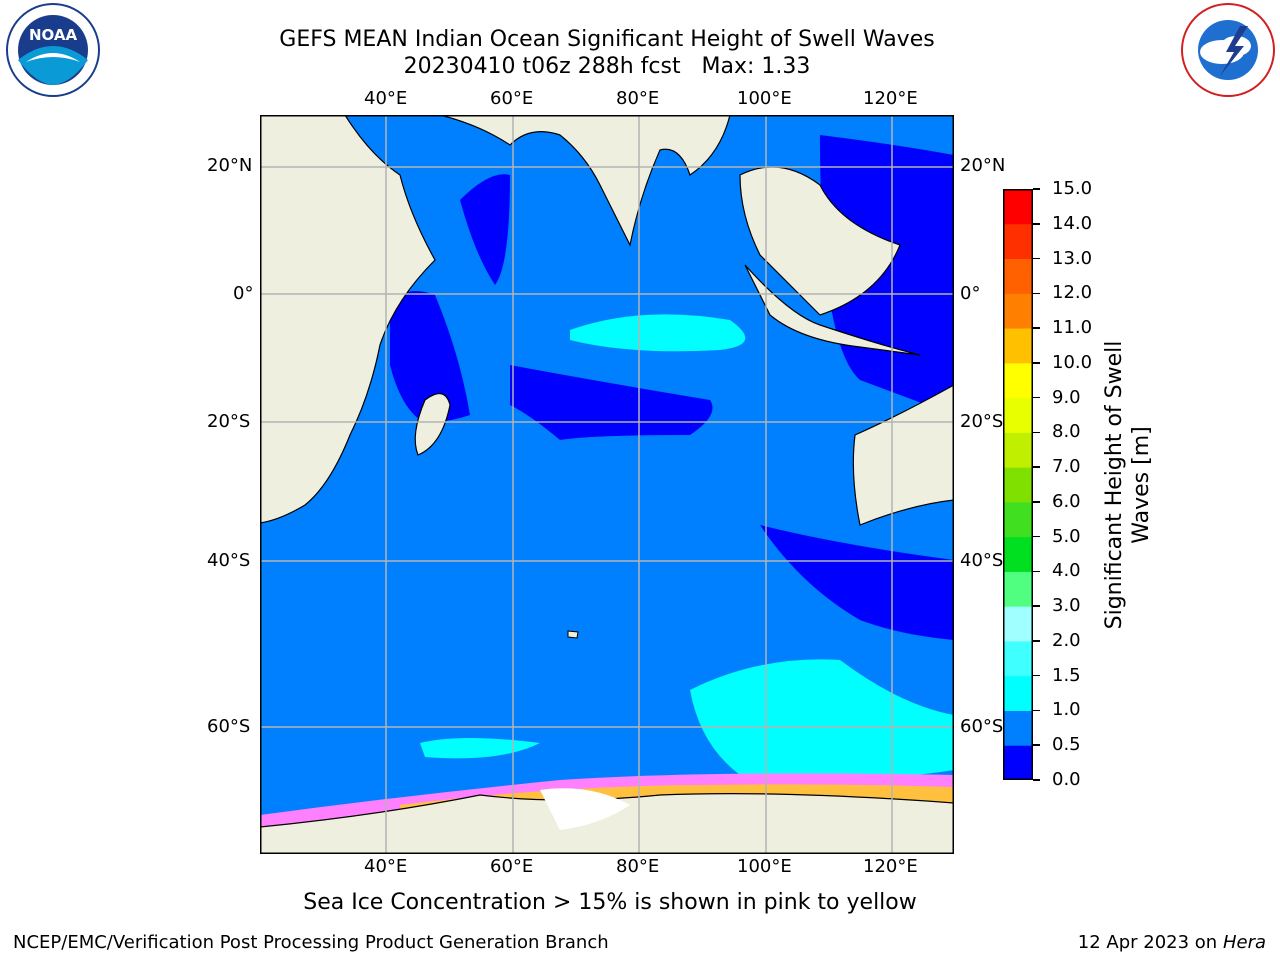 The image size is (1280, 960). Describe the element at coordinates (764, 98) in the screenshot. I see `lon-label-top: 100°E` at that location.